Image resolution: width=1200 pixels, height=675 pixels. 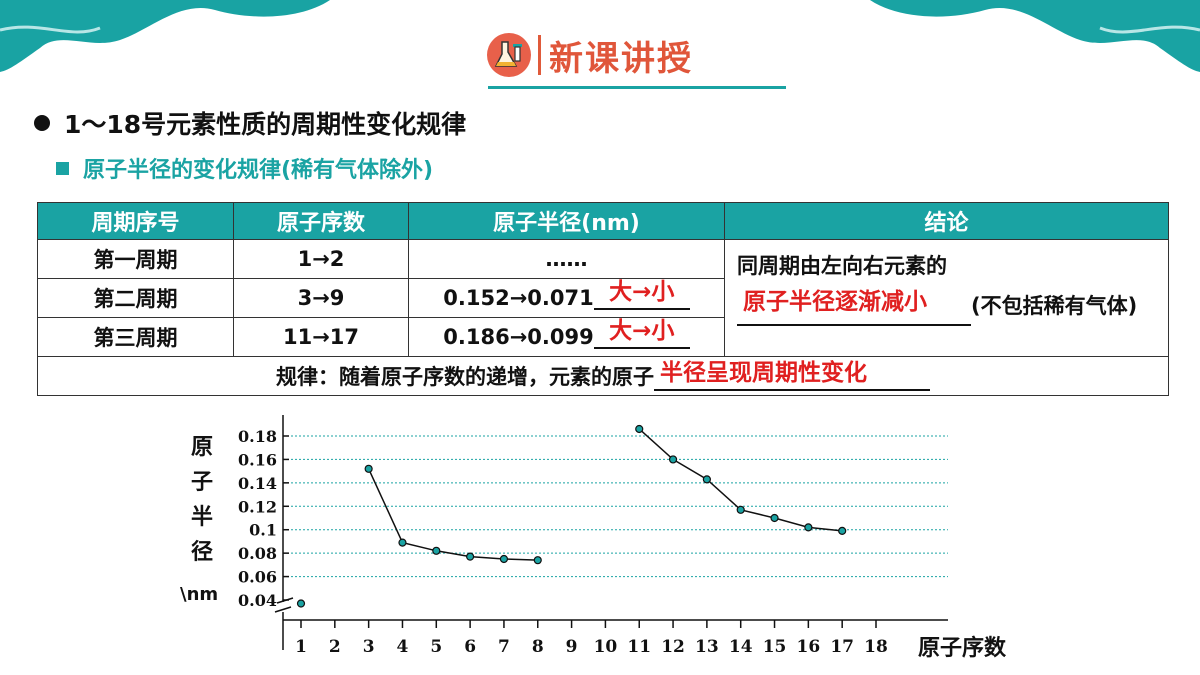 I want to click on y-axis-label: 原子半径, so click(x=202, y=500).